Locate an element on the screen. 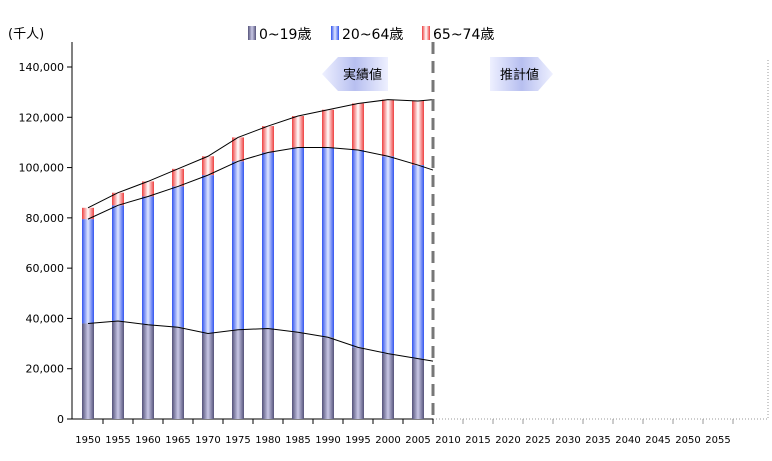  legend-item-0-19: 0~19歳 is located at coordinates (279, 34).